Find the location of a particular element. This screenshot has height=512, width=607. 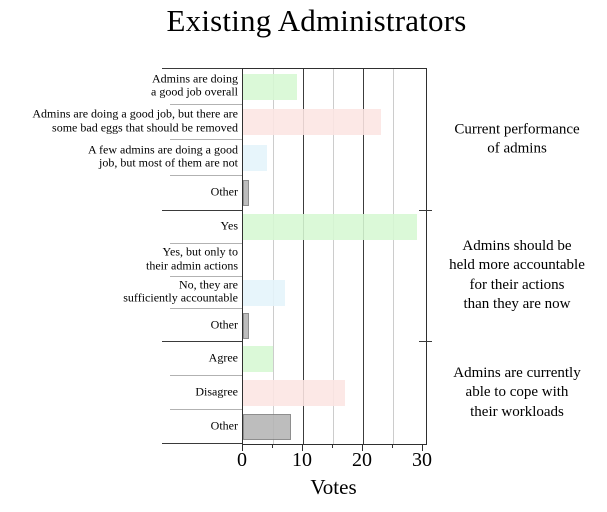

chart-title: Existing Administrators is located at coordinates (316, 20).